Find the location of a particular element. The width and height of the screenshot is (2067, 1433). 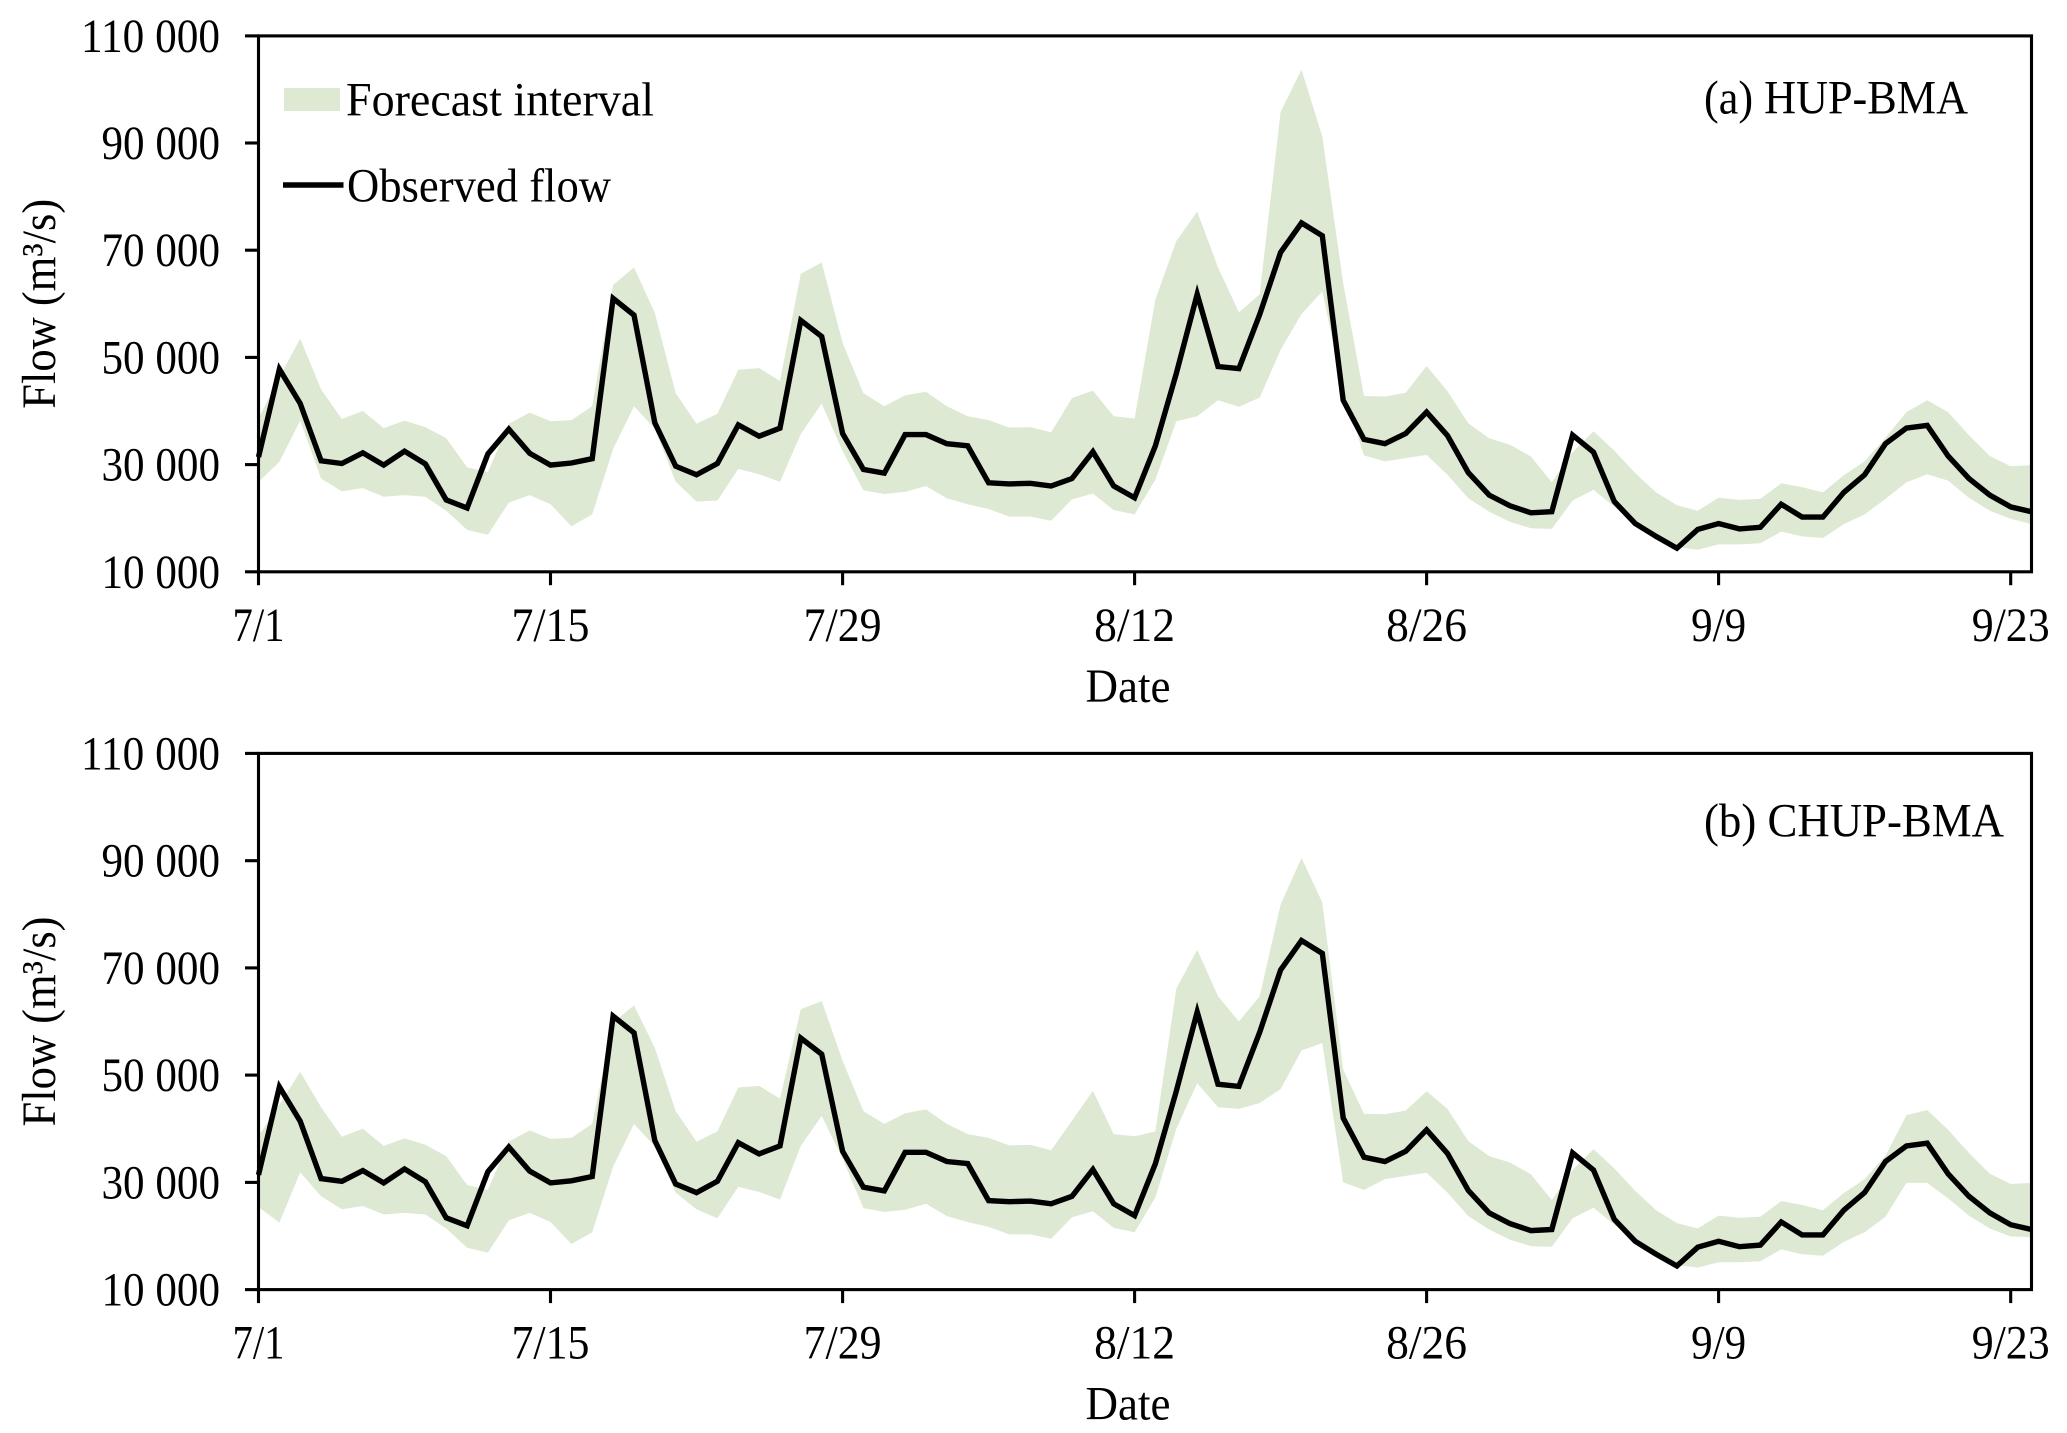

svg-text: Forecast interval is located at coordinates (500, 100).